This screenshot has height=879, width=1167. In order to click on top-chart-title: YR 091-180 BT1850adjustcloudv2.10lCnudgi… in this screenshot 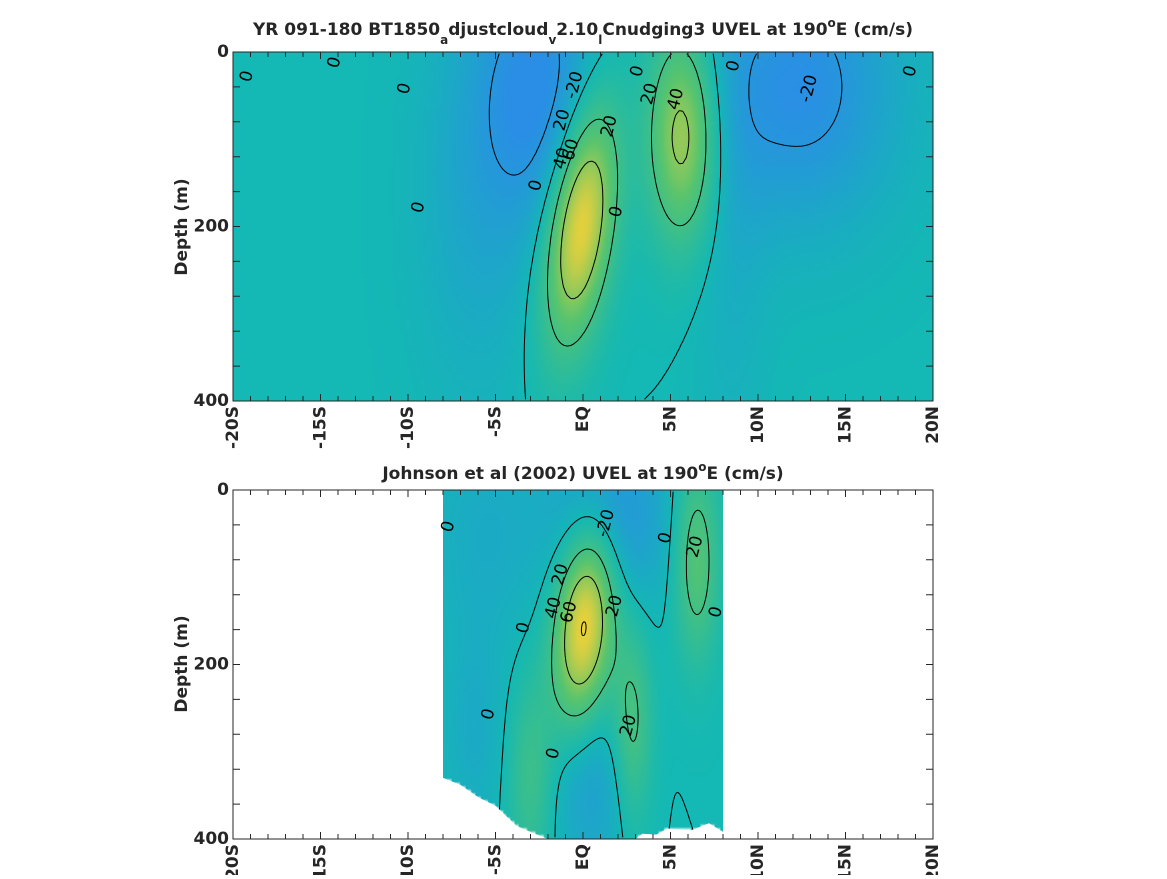, I will do `click(582, 31)`.